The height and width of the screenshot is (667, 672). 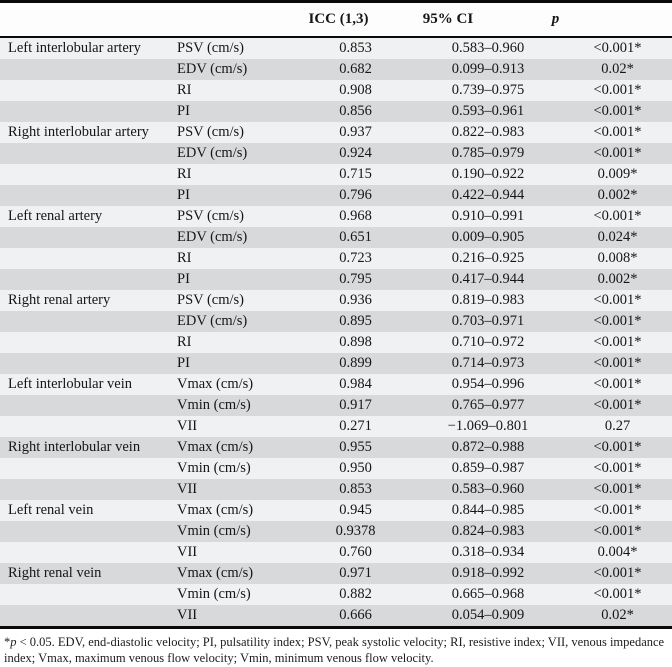 What do you see at coordinates (338, 19) in the screenshot?
I see `header-icc: ICC (1,3)` at bounding box center [338, 19].